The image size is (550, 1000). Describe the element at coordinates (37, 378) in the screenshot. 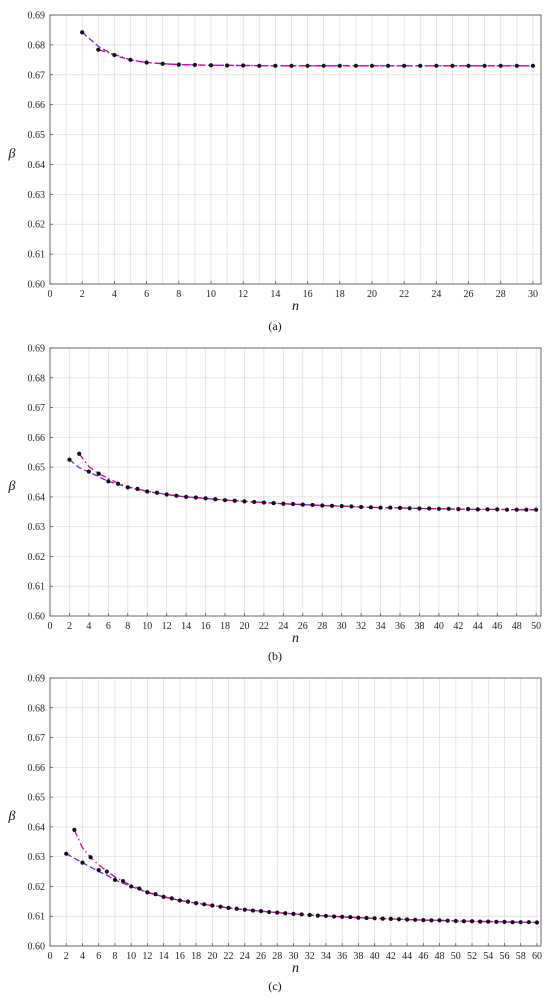

I see `y-tick-label: 0.68` at that location.